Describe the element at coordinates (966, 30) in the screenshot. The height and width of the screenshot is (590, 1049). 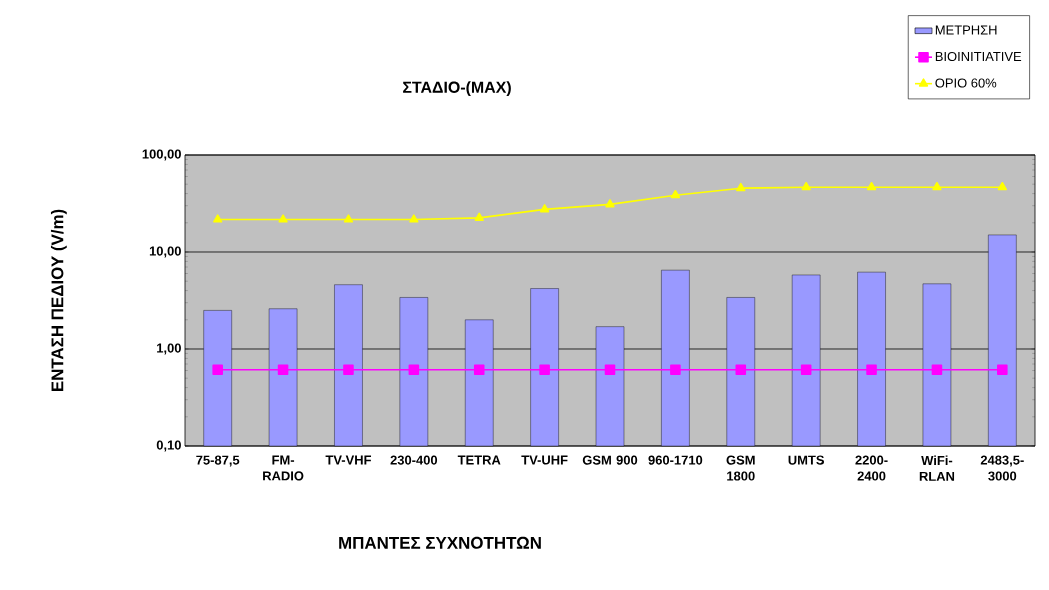
I see `legend-label: ΜΕΤΡΗΣΗ` at that location.